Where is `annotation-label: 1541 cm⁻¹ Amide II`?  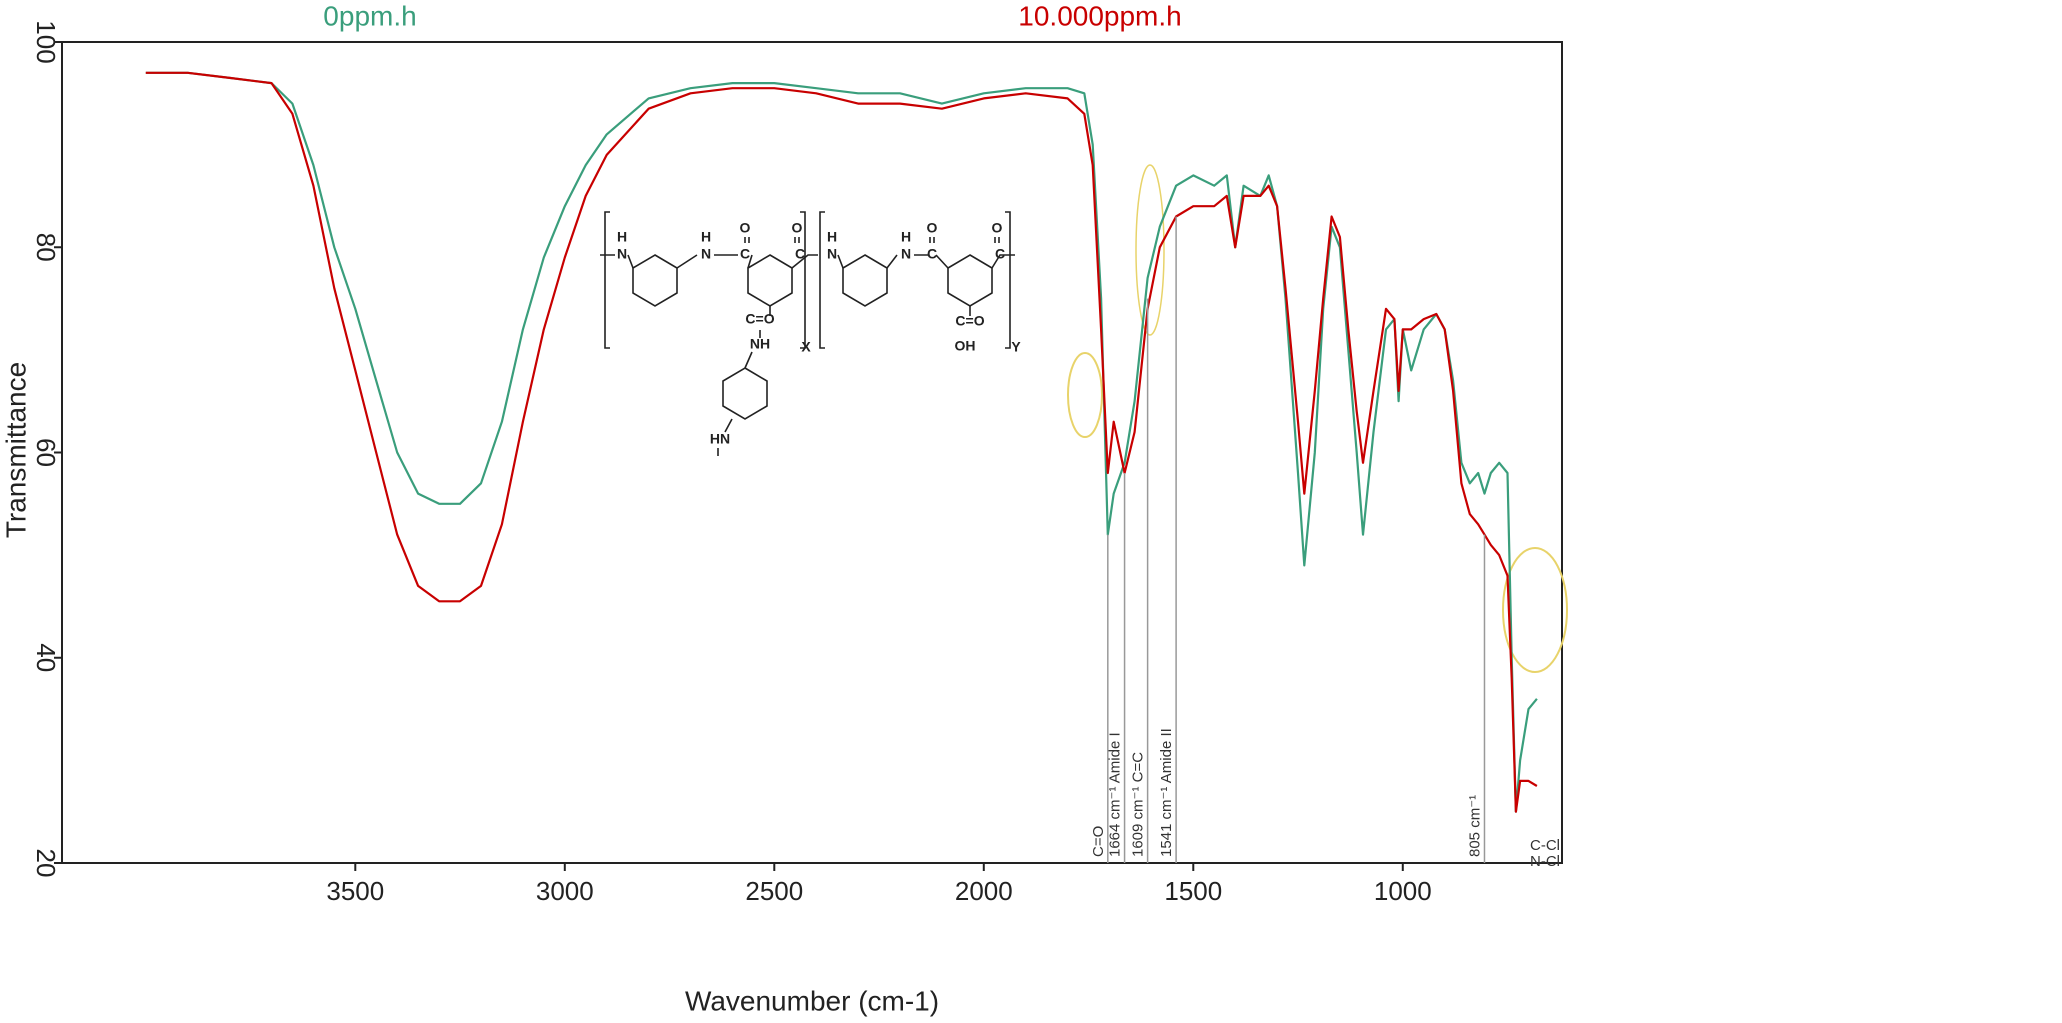 annotation-label: 1541 cm⁻¹ Amide II is located at coordinates (1166, 792).